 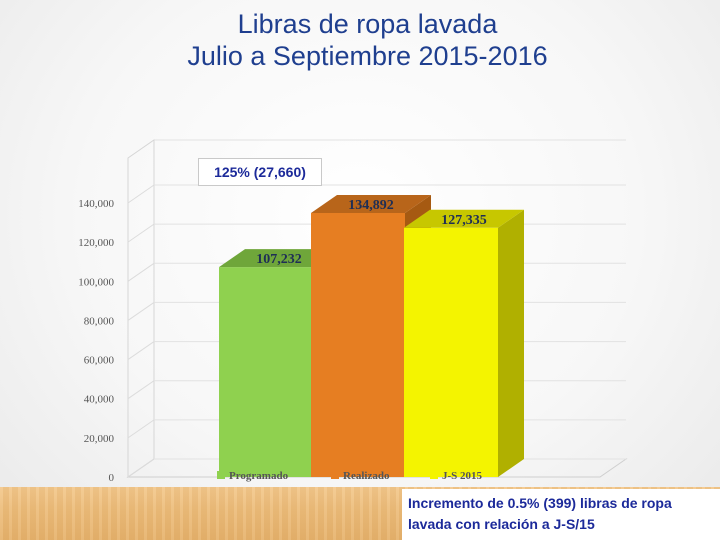 I want to click on data-label: 127,335, so click(x=464, y=220).